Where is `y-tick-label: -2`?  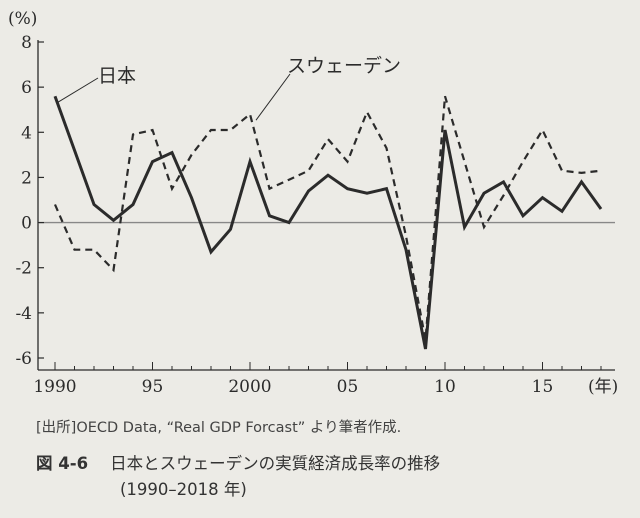
y-tick-label: -2 is located at coordinates (23, 269).